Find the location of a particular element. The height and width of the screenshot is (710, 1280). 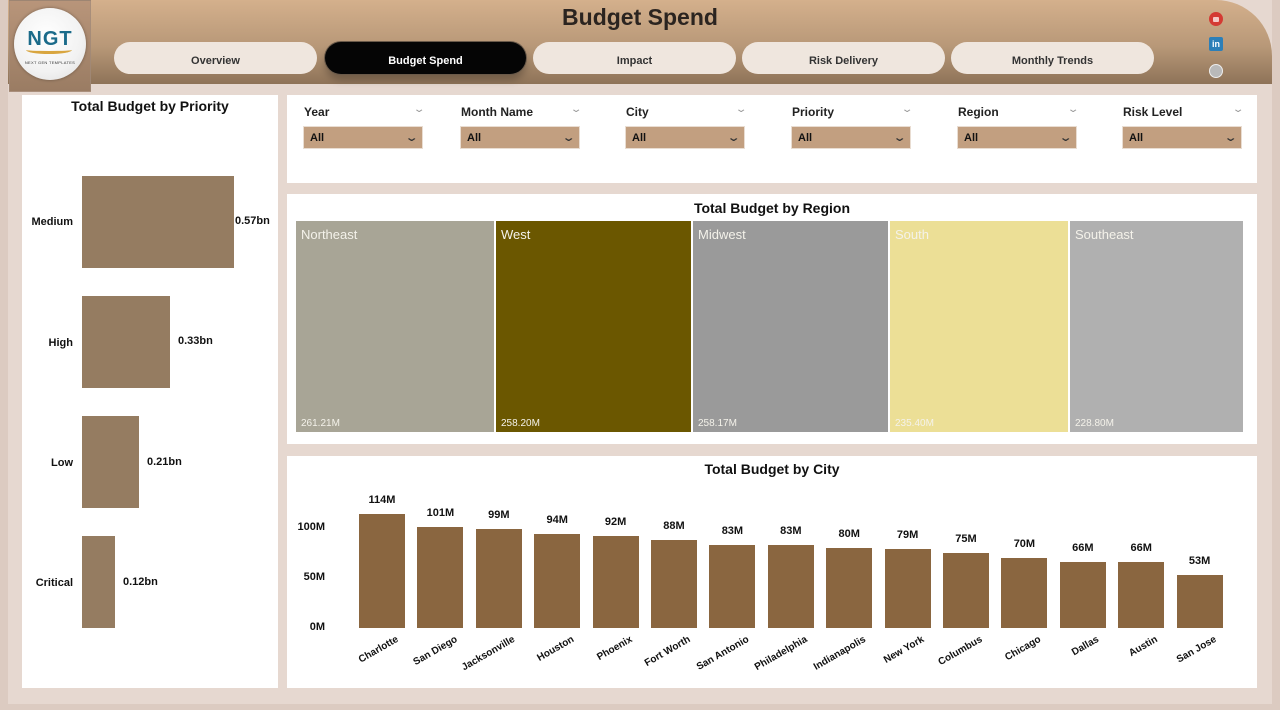

page-title: Budget Spend is located at coordinates (640, 17).